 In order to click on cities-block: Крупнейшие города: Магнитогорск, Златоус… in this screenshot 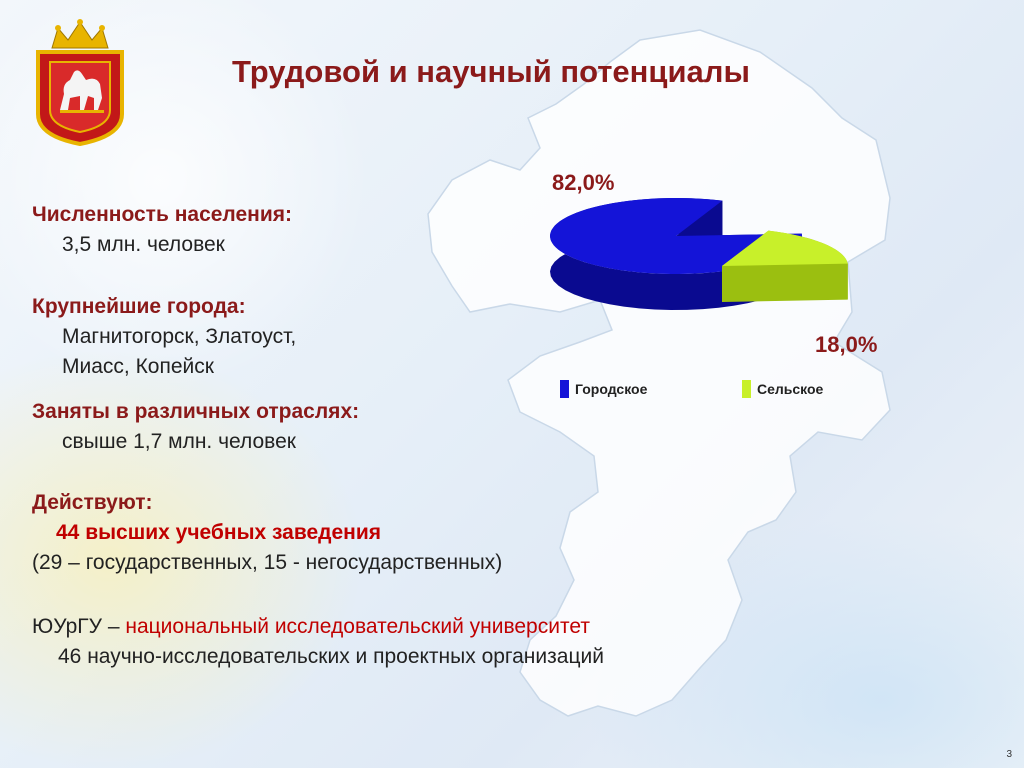, I will do `click(164, 337)`.